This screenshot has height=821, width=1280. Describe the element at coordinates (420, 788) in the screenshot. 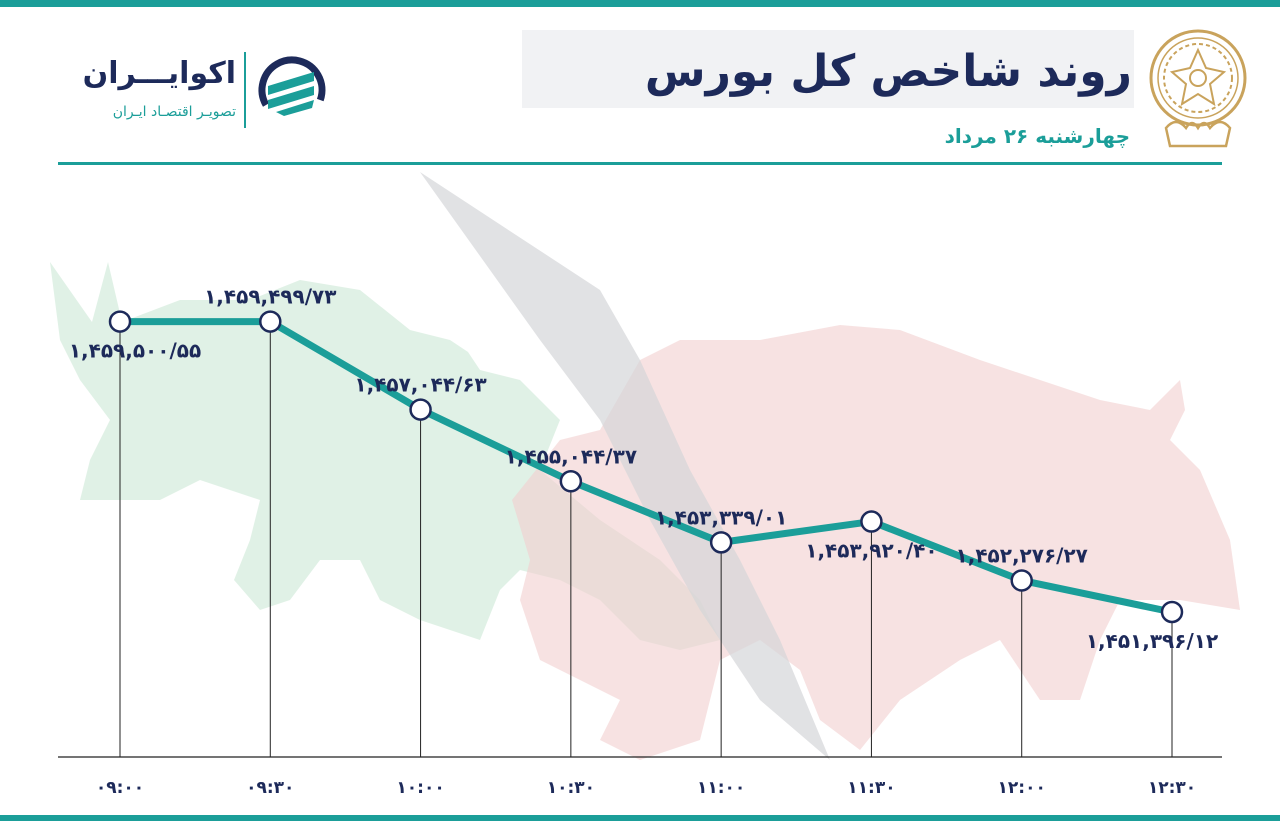

I see `x-tick-label: ۱۰:۰۰` at that location.